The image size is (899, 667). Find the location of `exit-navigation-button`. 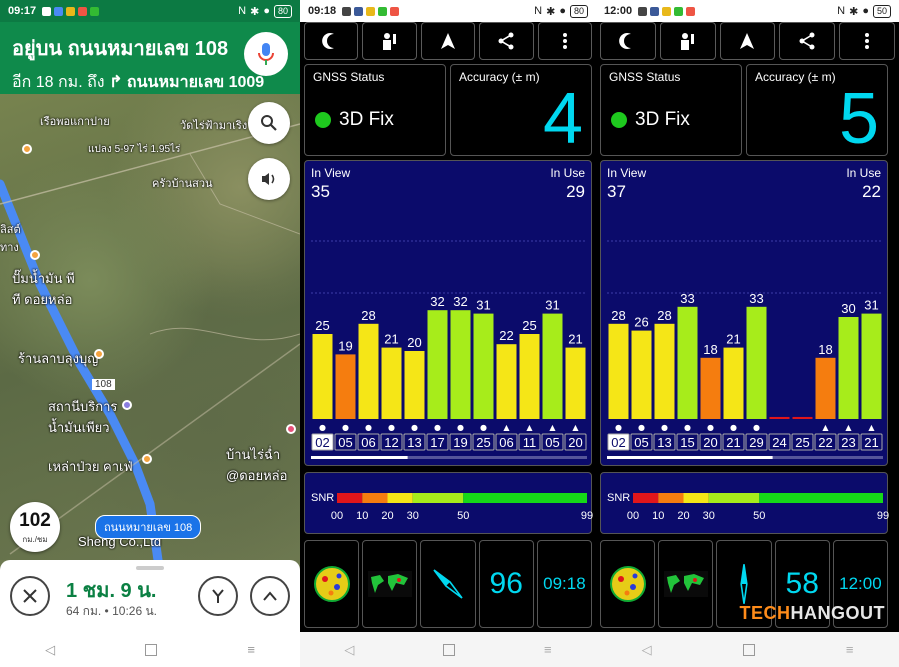

exit-navigation-button is located at coordinates (30, 596).